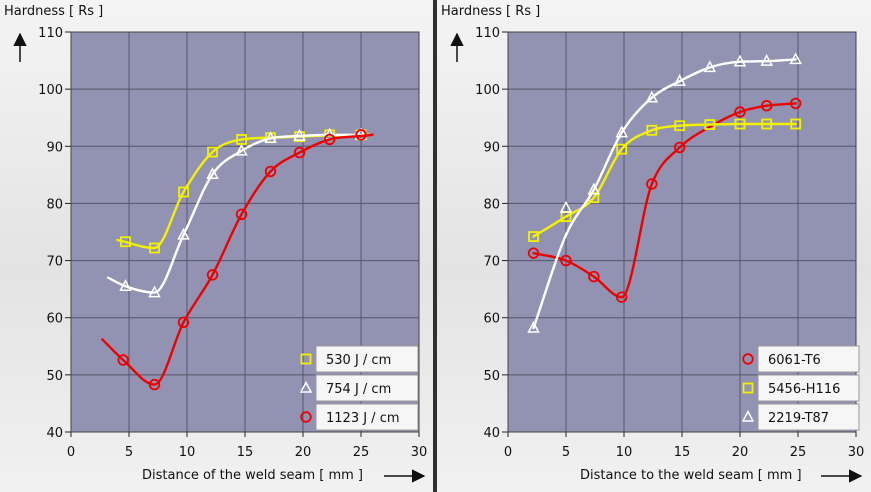 Image resolution: width=871 pixels, height=492 pixels. Describe the element at coordinates (363, 418) in the screenshot. I see `legend-label: 1123 J / cm` at that location.